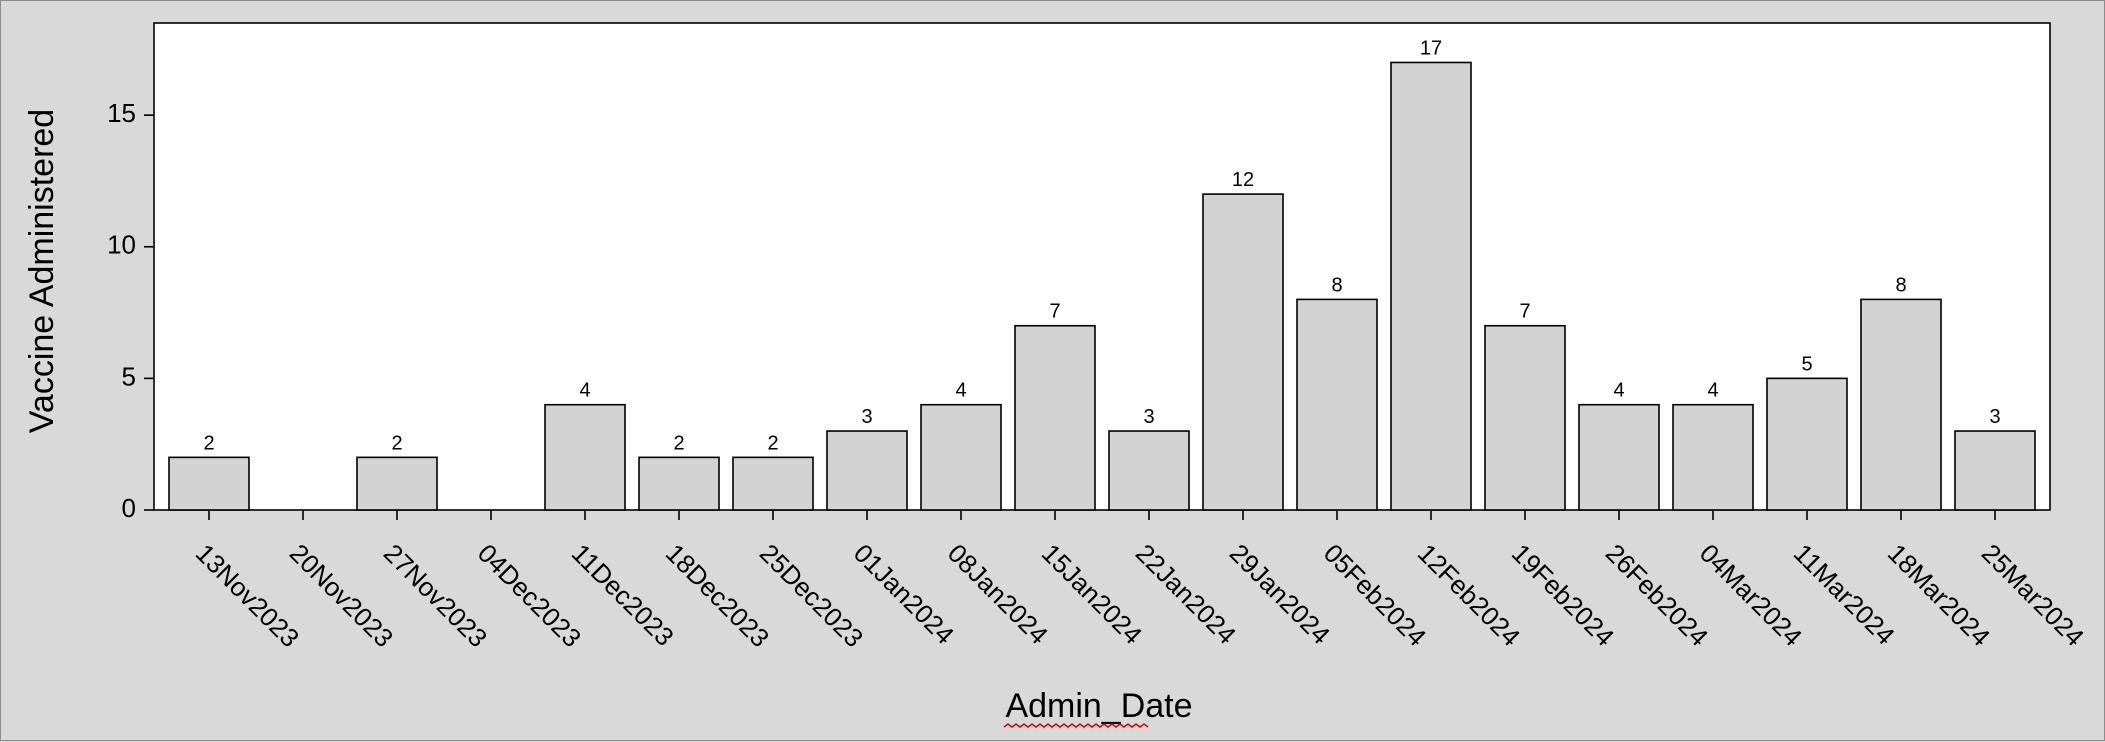 This screenshot has height=742, width=2105. I want to click on bar-13Nov2023, so click(209, 483).